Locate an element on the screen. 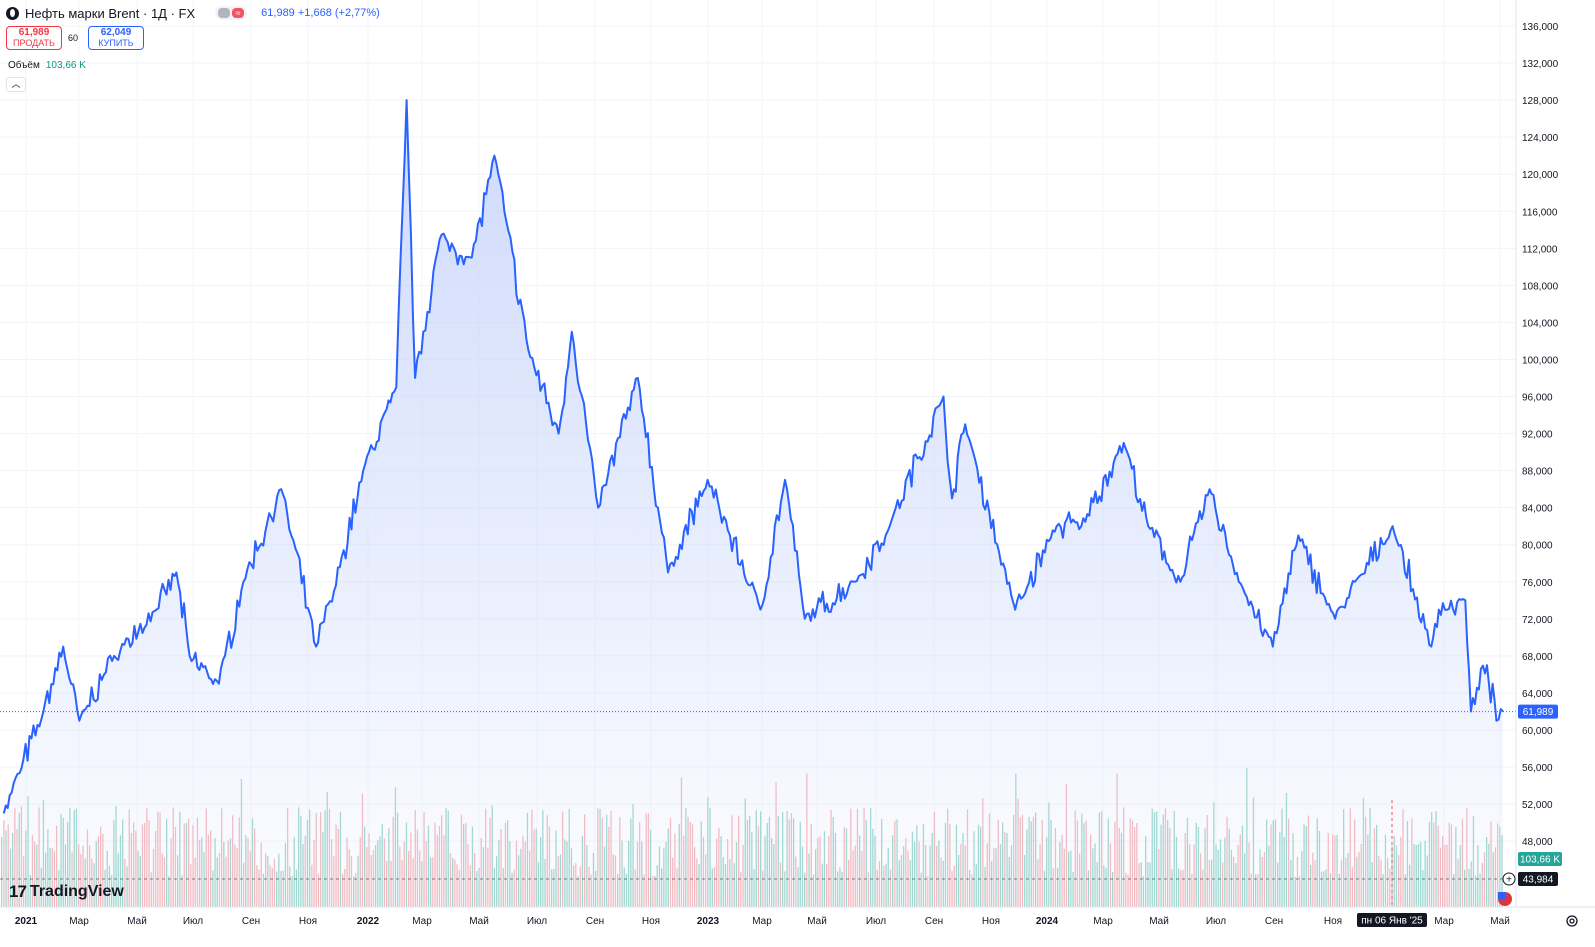 This screenshot has width=1595, height=947. buy-button: 62,049 КУПИТЬ is located at coordinates (116, 38).